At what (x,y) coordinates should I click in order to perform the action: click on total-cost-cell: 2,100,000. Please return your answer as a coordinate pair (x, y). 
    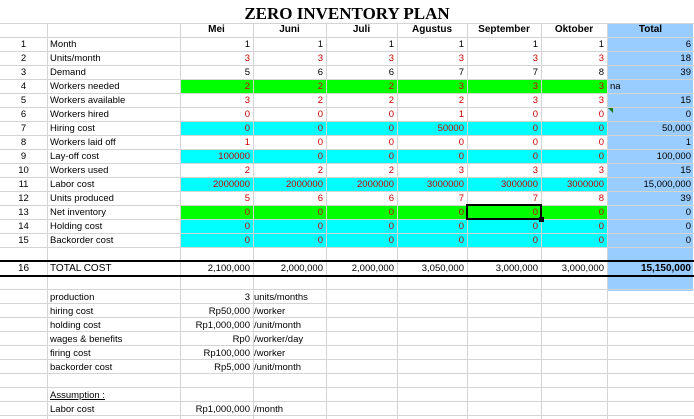
    Looking at the image, I should click on (228, 268).